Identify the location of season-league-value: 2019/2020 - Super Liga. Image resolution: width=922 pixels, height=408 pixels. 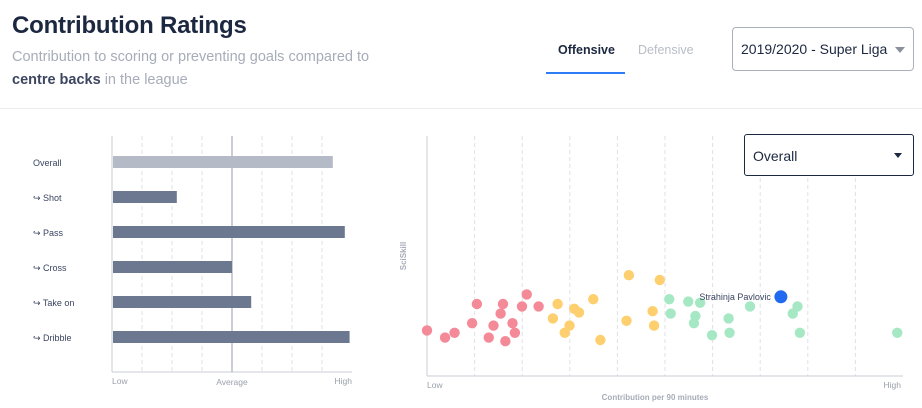
(814, 49).